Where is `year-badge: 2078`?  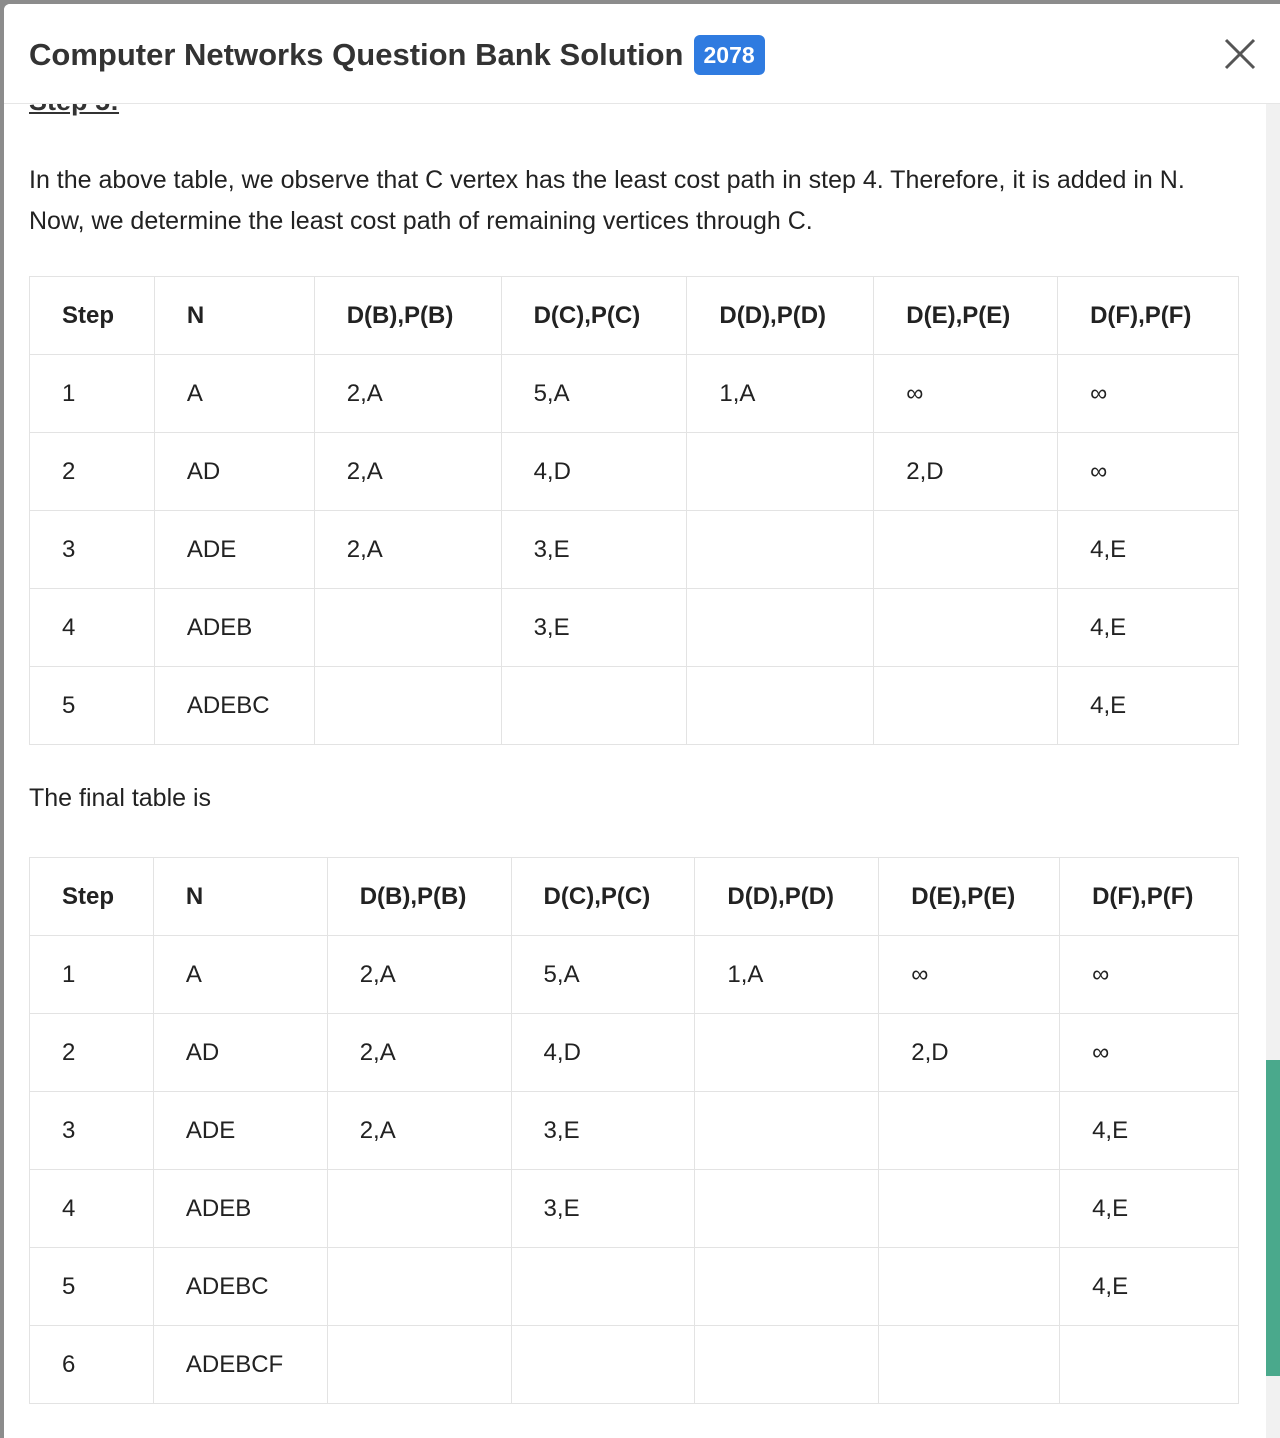 year-badge: 2078 is located at coordinates (729, 55).